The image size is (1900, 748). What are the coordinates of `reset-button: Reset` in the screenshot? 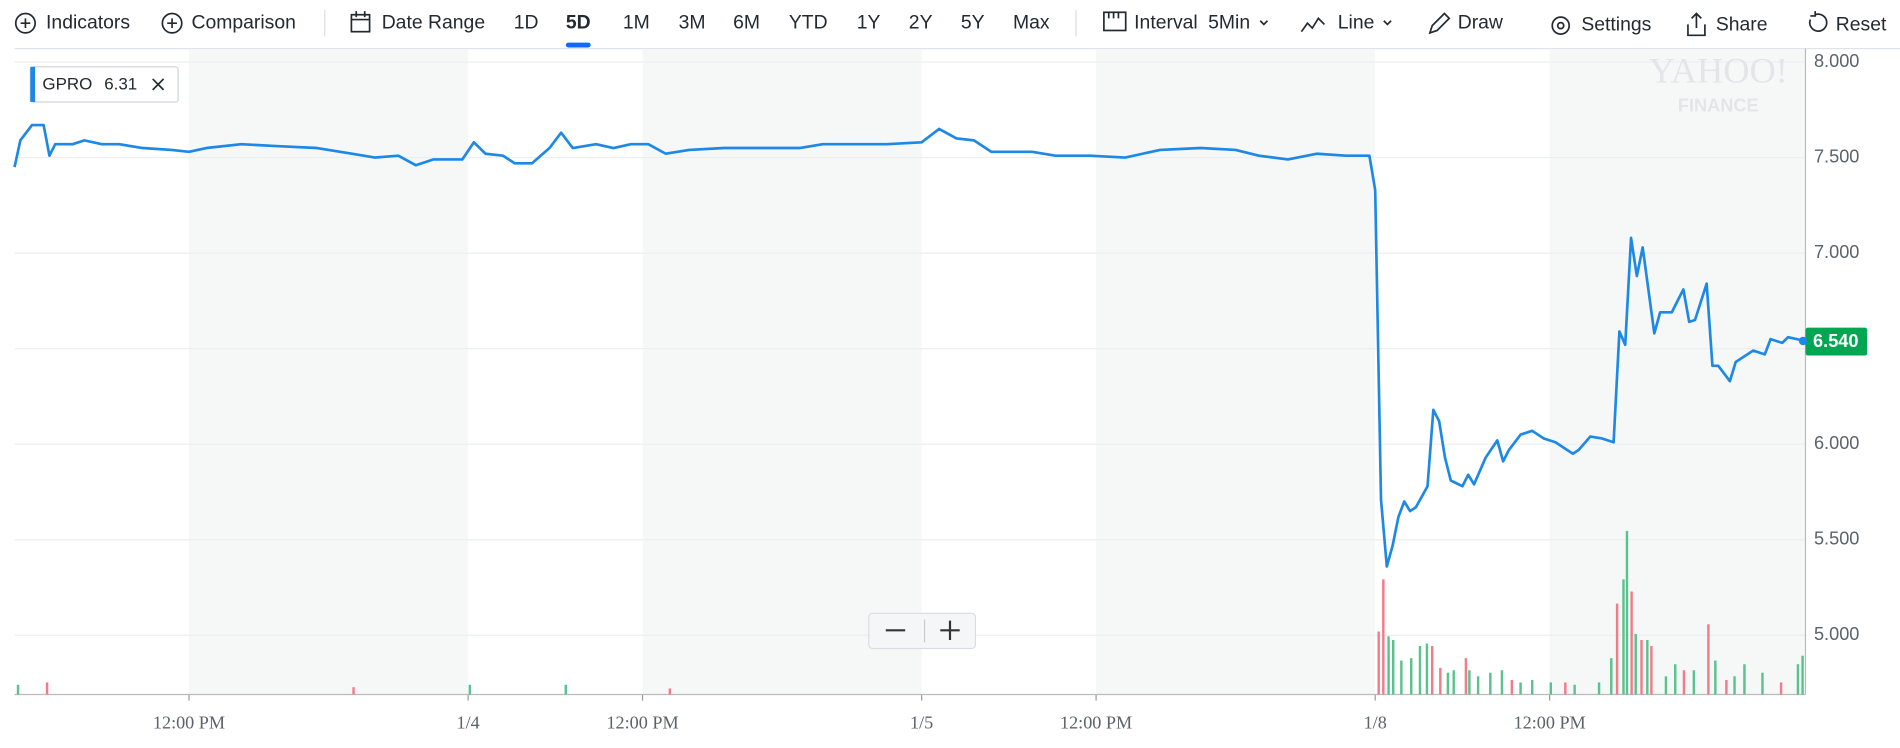 It's located at (1847, 23).